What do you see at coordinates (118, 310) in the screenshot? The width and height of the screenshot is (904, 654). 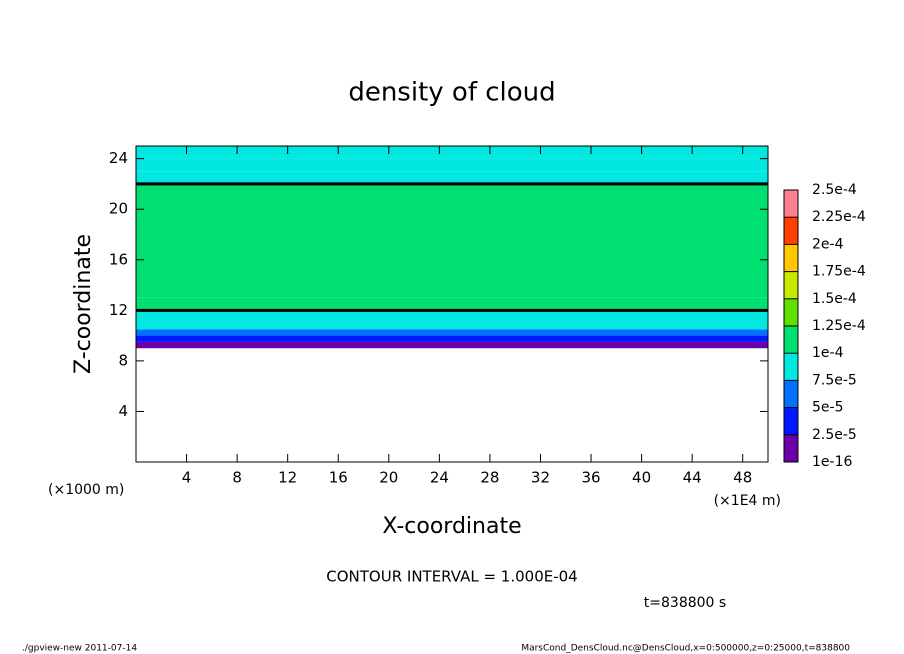 I see `y-tick-label: 12` at bounding box center [118, 310].